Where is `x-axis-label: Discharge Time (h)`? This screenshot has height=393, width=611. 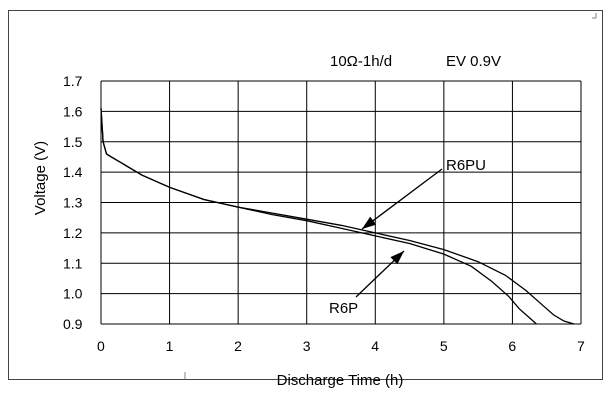 x-axis-label: Discharge Time (h) is located at coordinates (340, 380).